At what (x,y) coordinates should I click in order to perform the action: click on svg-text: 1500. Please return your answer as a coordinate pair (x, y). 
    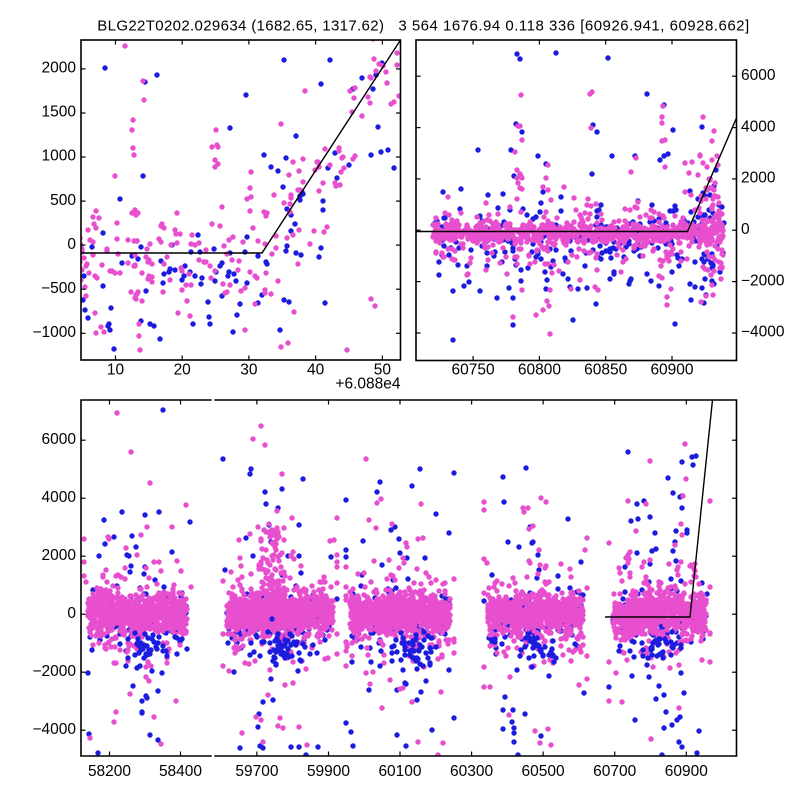
    Looking at the image, I should click on (59, 112).